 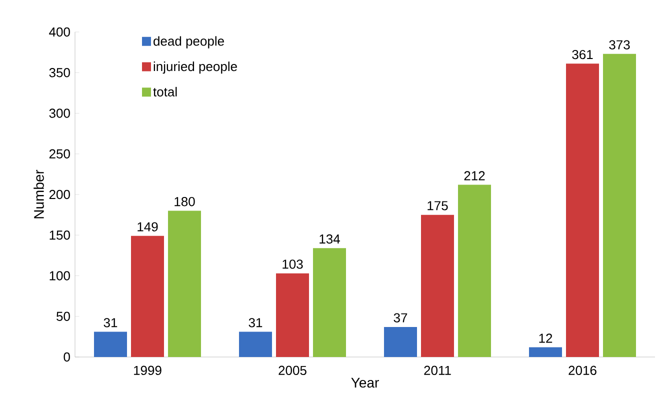 I want to click on data-label: 37, so click(x=401, y=317).